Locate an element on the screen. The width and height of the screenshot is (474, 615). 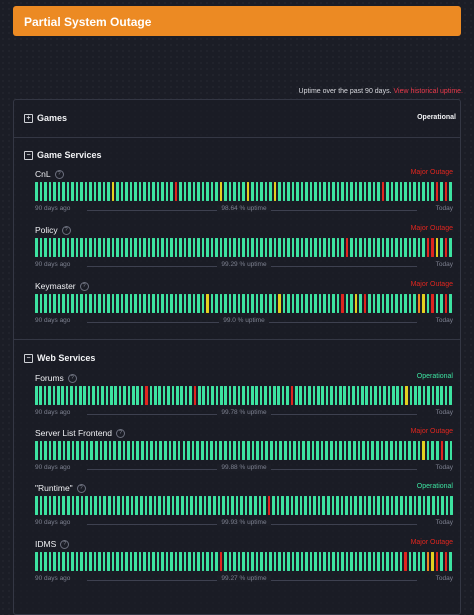
group-games: + Games is located at coordinates (45, 118).